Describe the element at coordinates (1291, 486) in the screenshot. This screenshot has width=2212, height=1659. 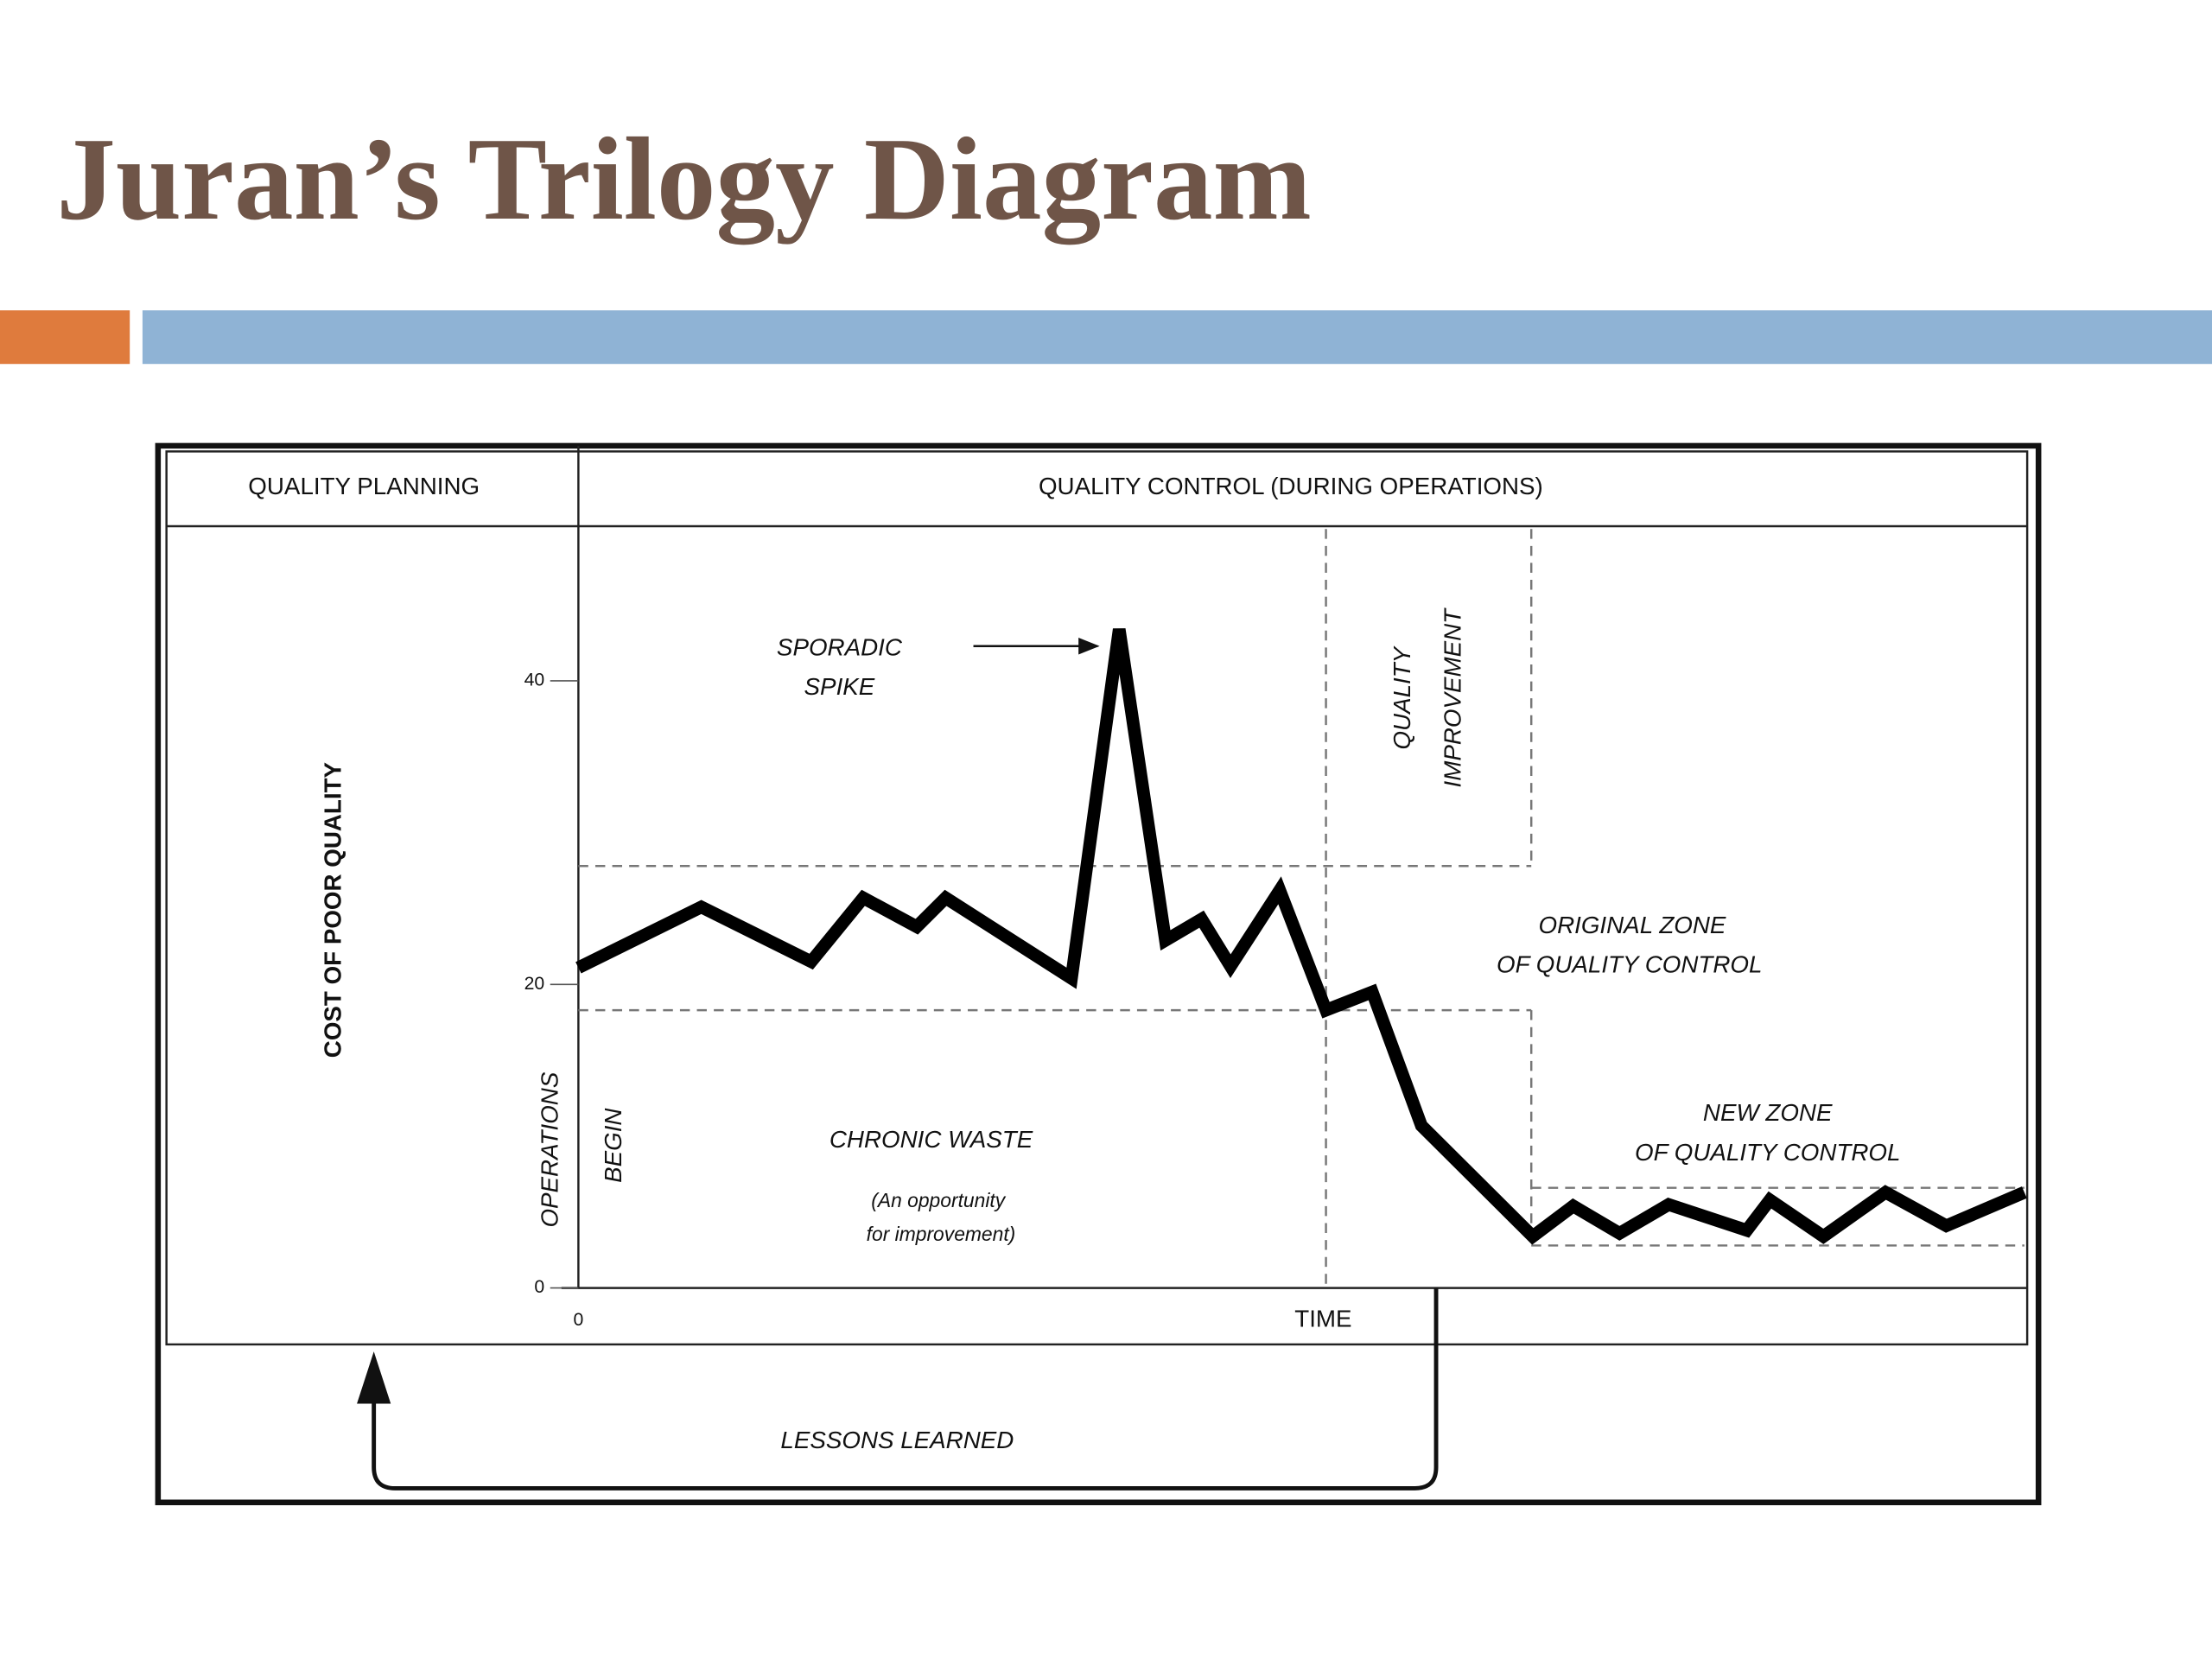
I see `header-cell: QUALITY CONTROL (DURING OPERATIONS)` at that location.